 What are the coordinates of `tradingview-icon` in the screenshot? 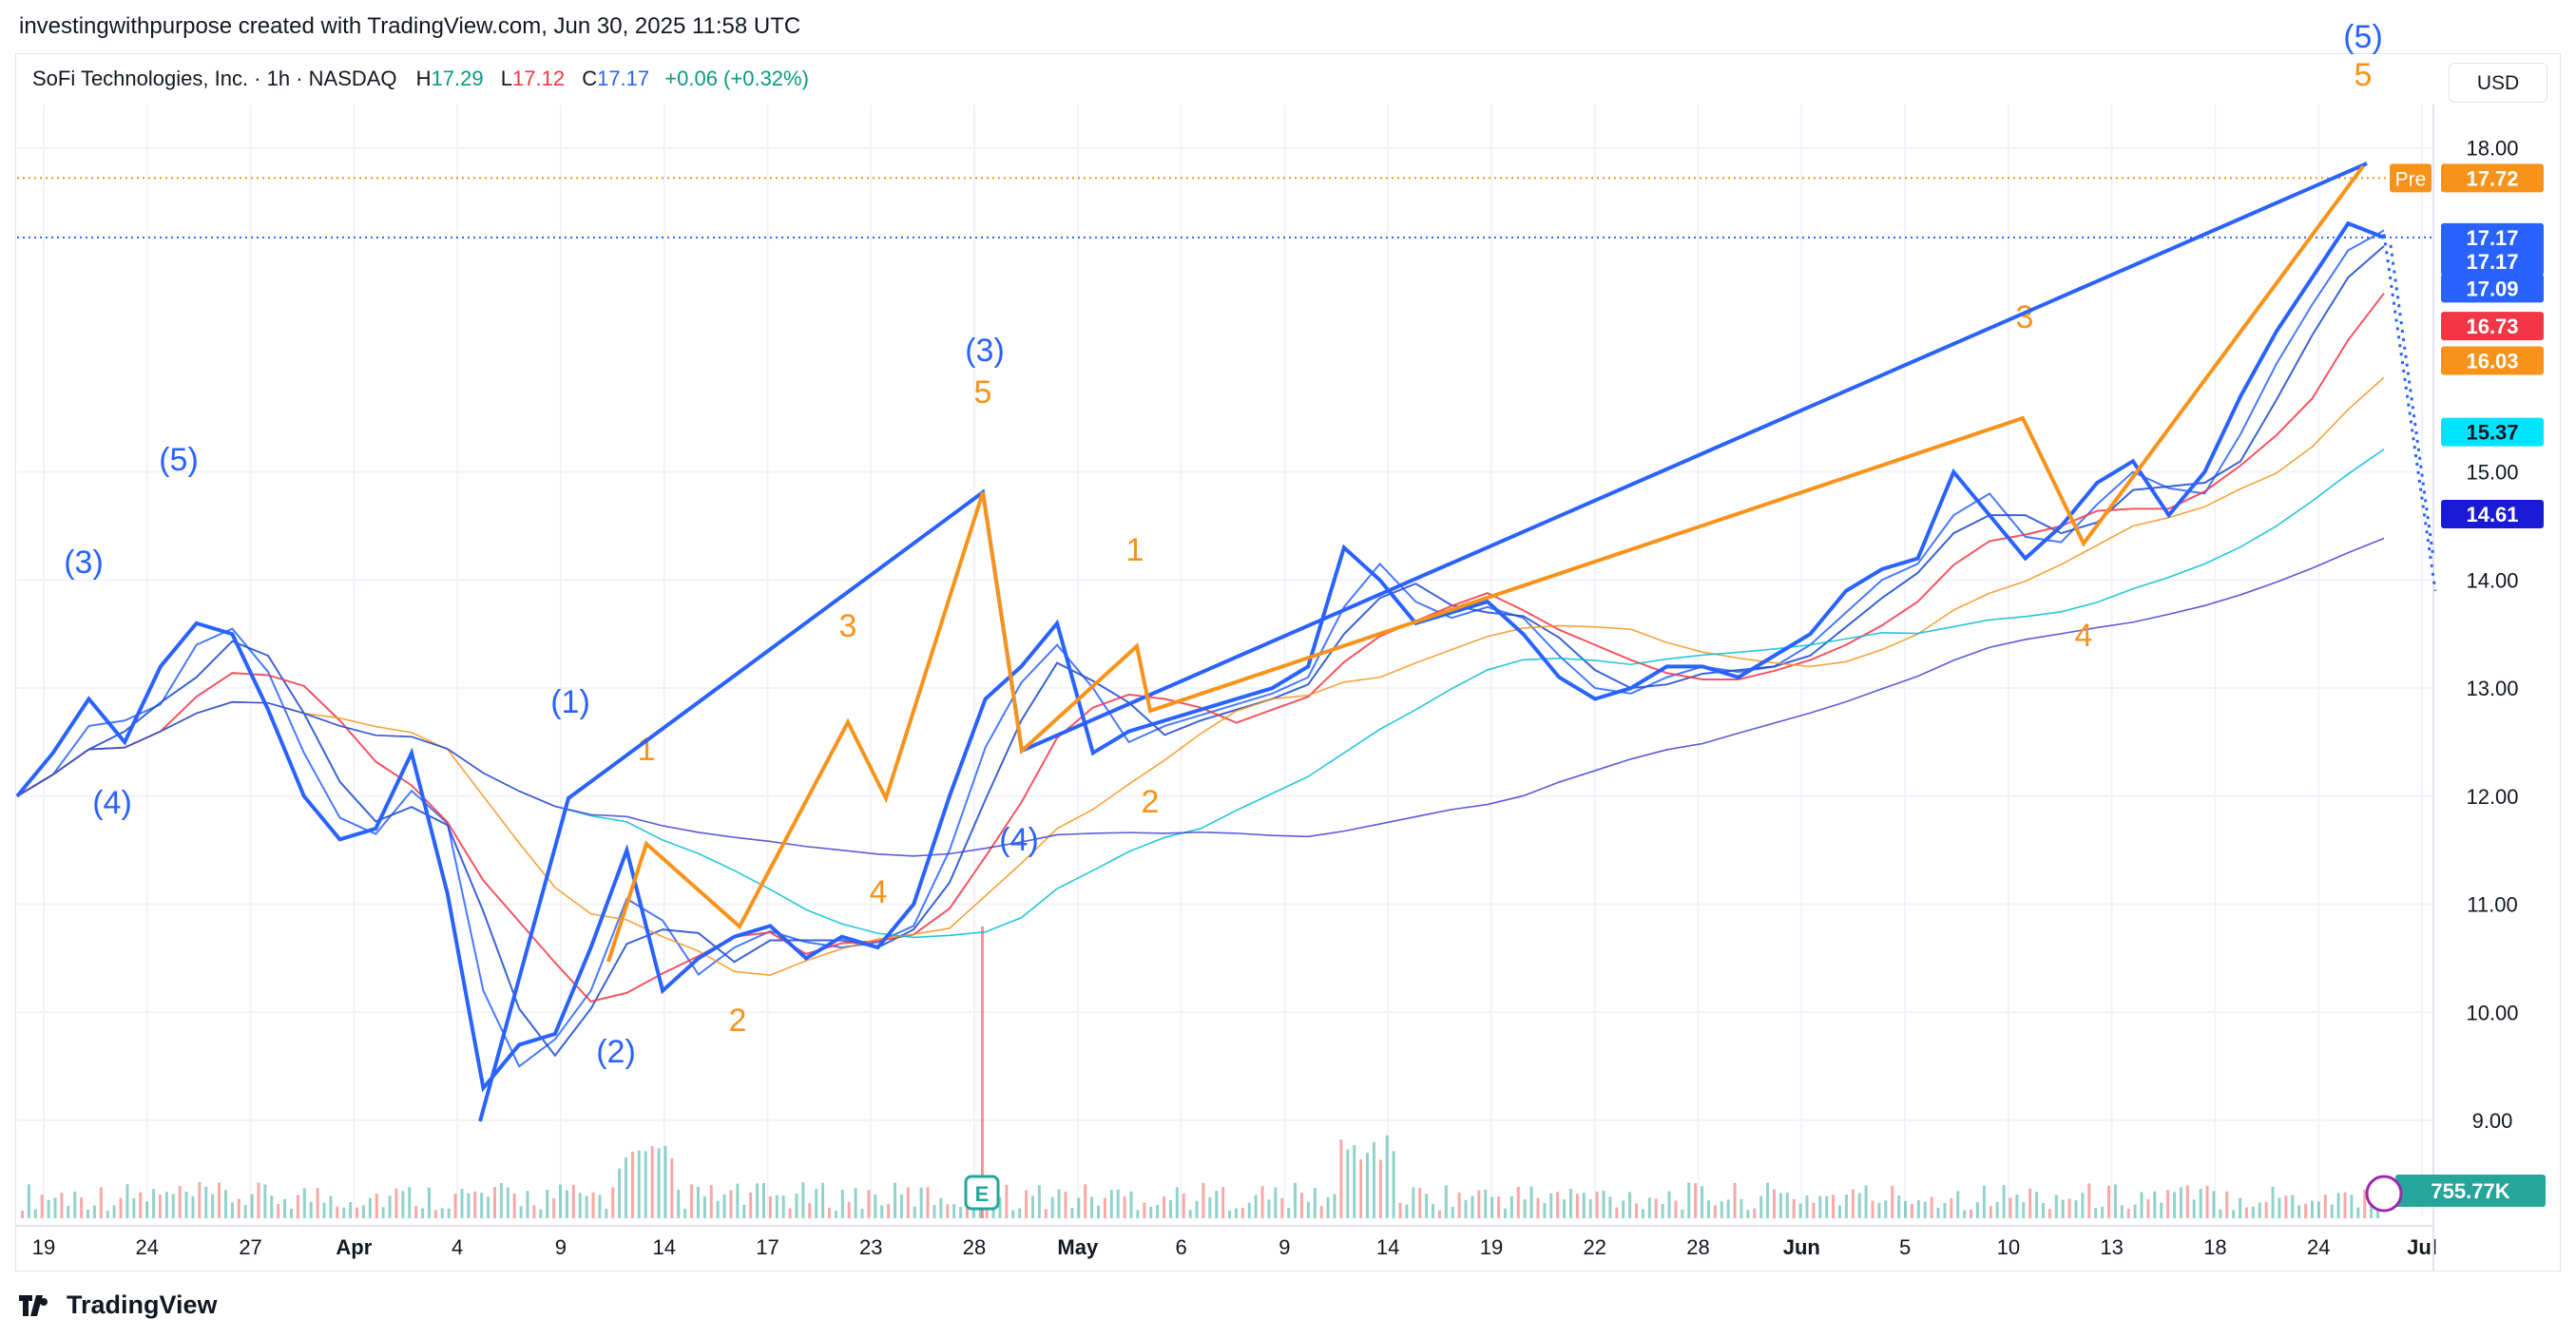 It's located at (33, 1305).